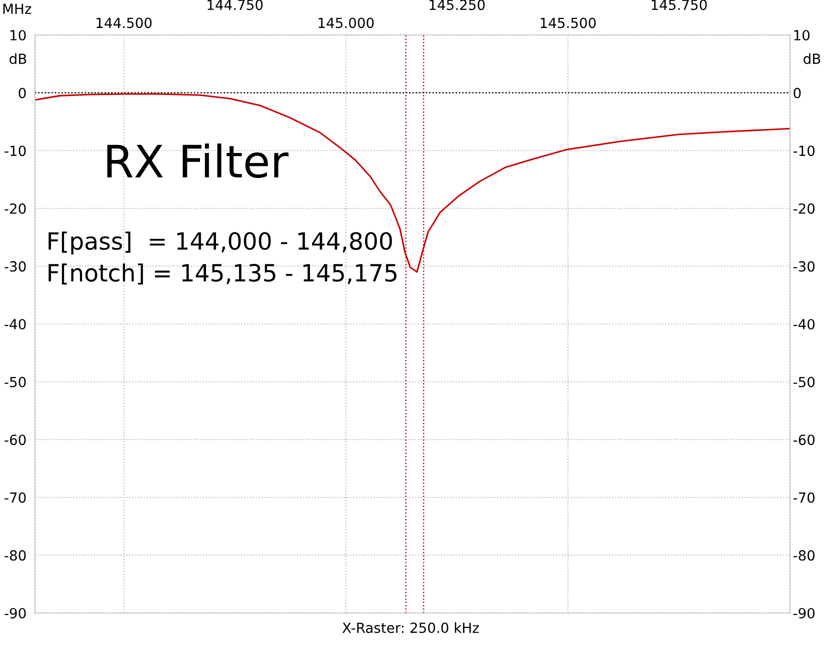 The image size is (827, 649). I want to click on y2-tick-label: -60, so click(804, 440).